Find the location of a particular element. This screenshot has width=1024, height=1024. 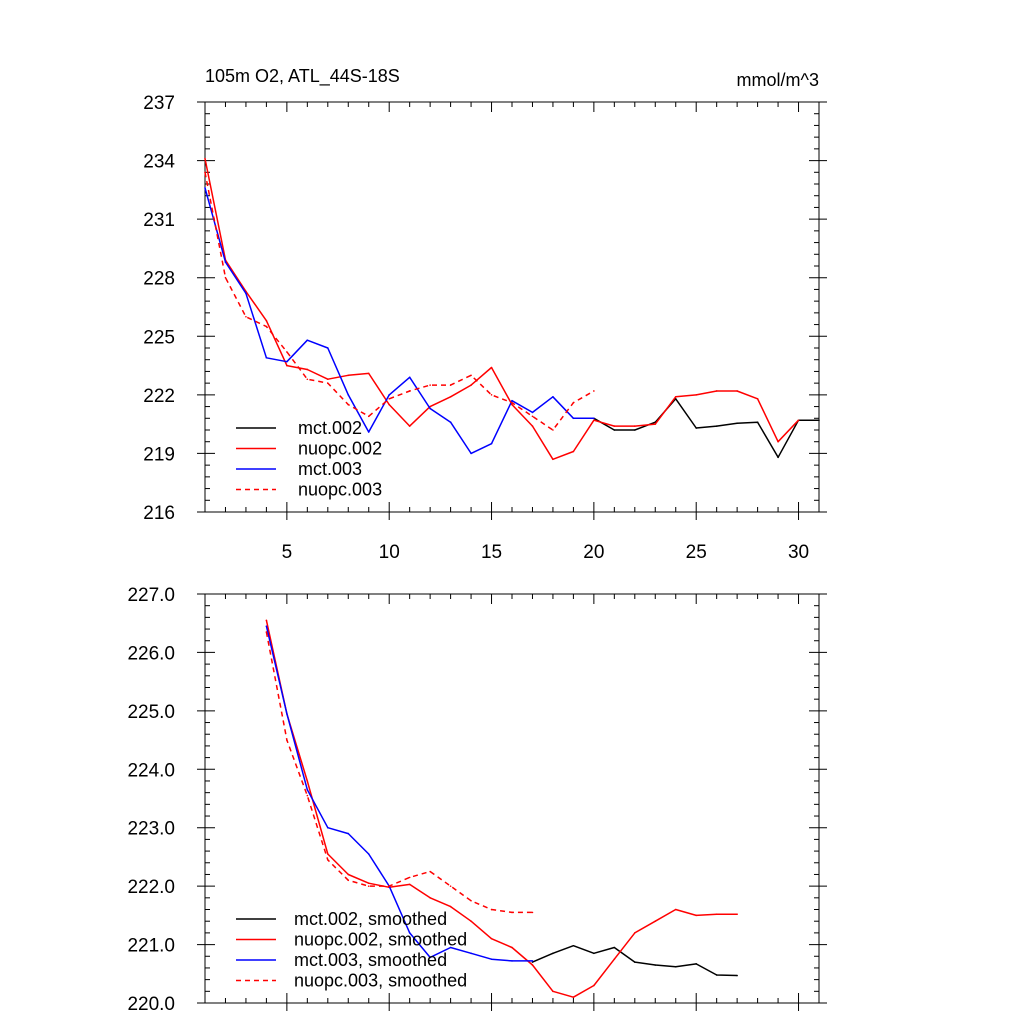

legend-label: mct.002 is located at coordinates (330, 428).